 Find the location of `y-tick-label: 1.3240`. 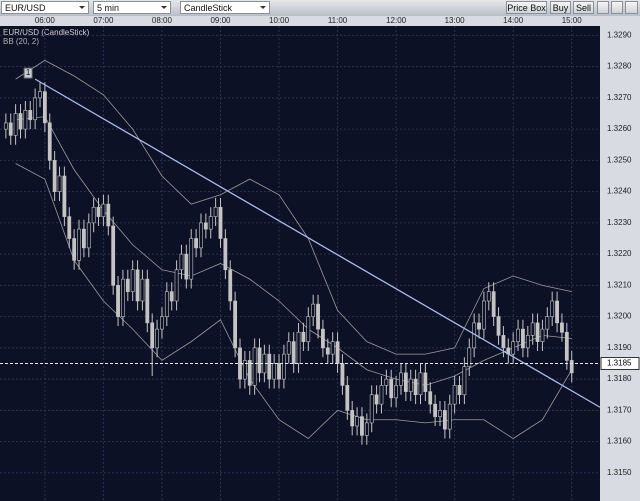

y-tick-label: 1.3240 is located at coordinates (619, 191).